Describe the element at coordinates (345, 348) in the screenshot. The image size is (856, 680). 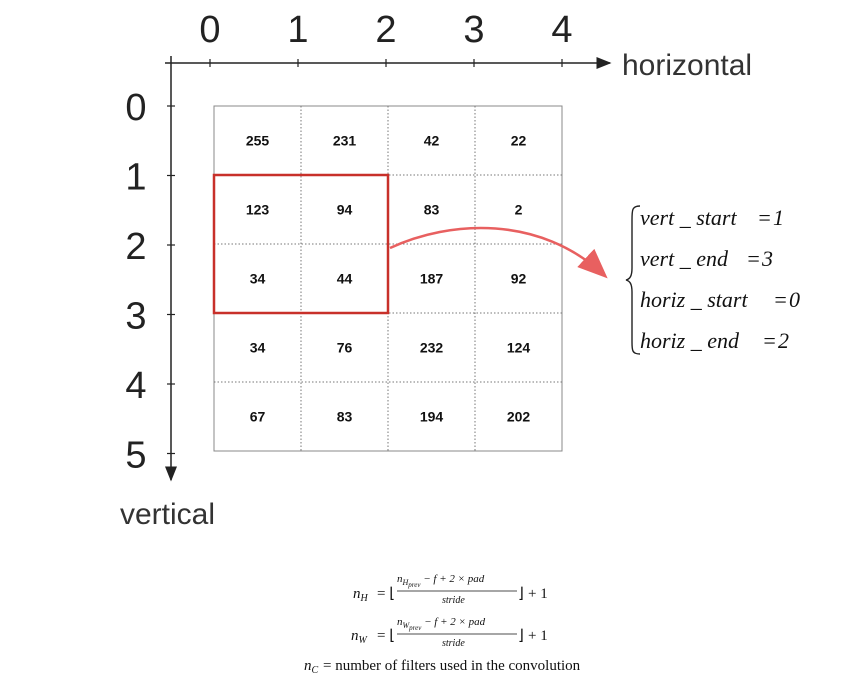
I see `grid-cell-value: 76` at that location.